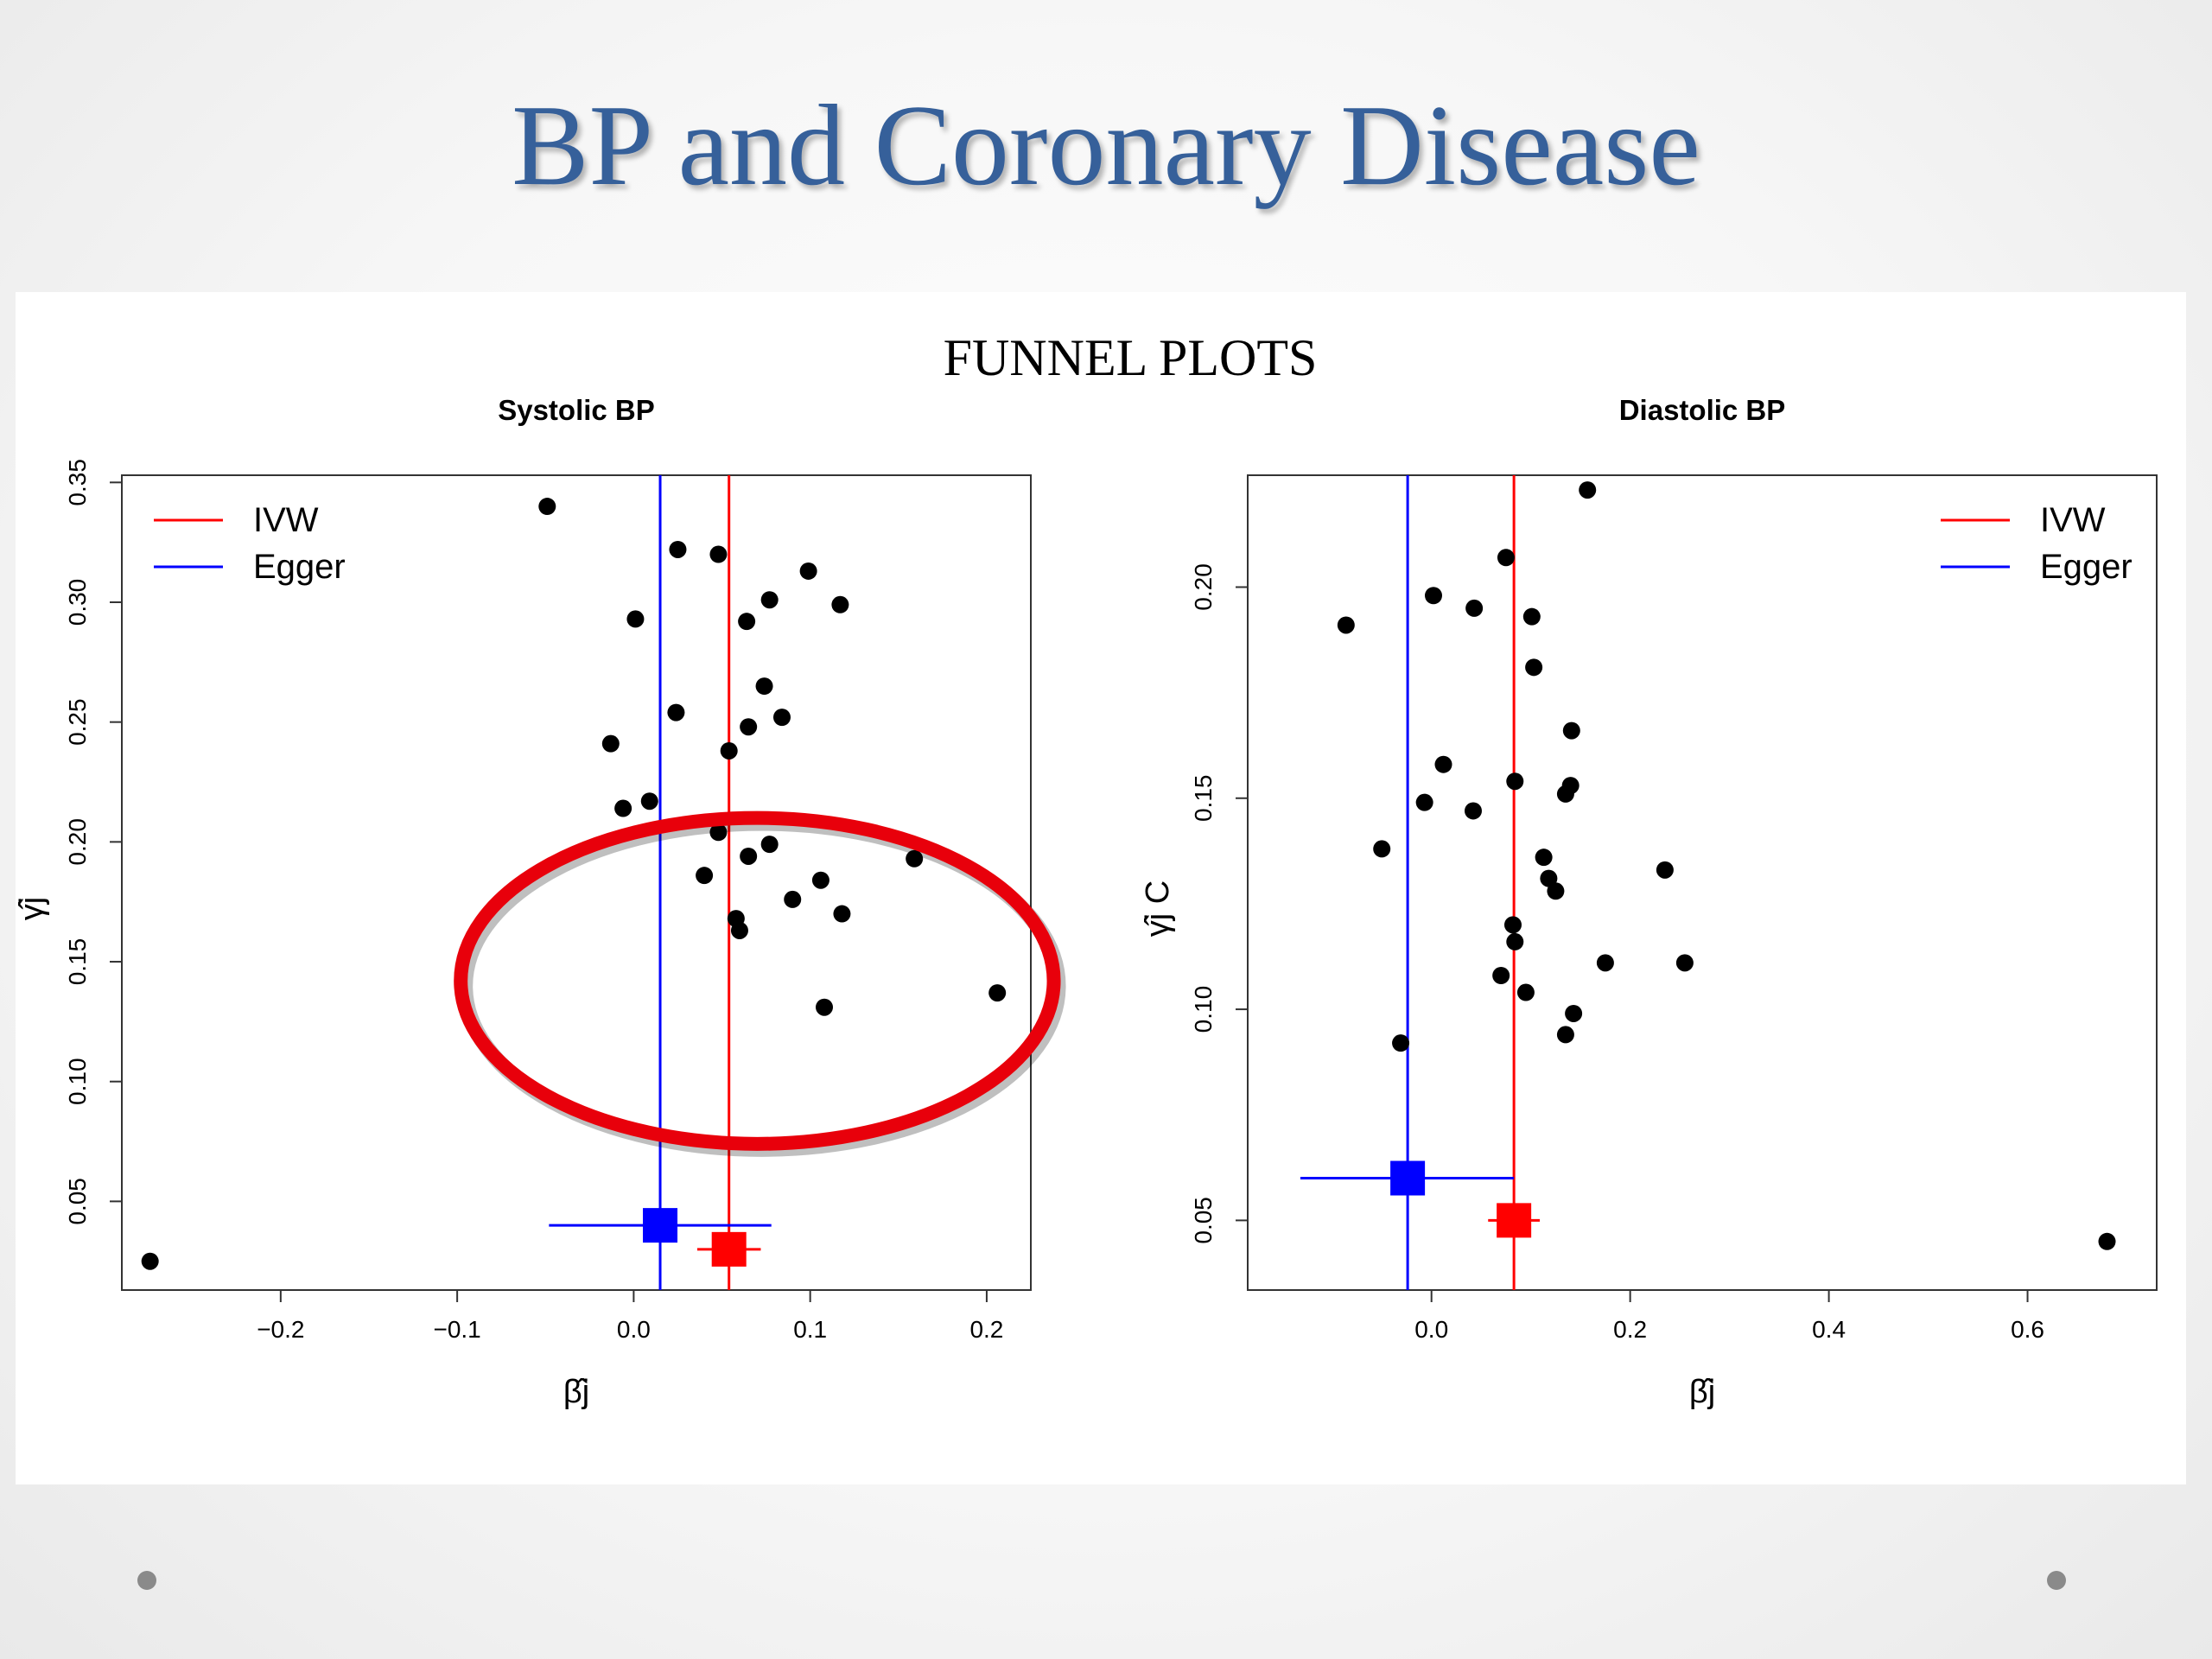 The image size is (2212, 1659). What do you see at coordinates (280, 1329) in the screenshot?
I see `x-tick-label: −0.2` at bounding box center [280, 1329].